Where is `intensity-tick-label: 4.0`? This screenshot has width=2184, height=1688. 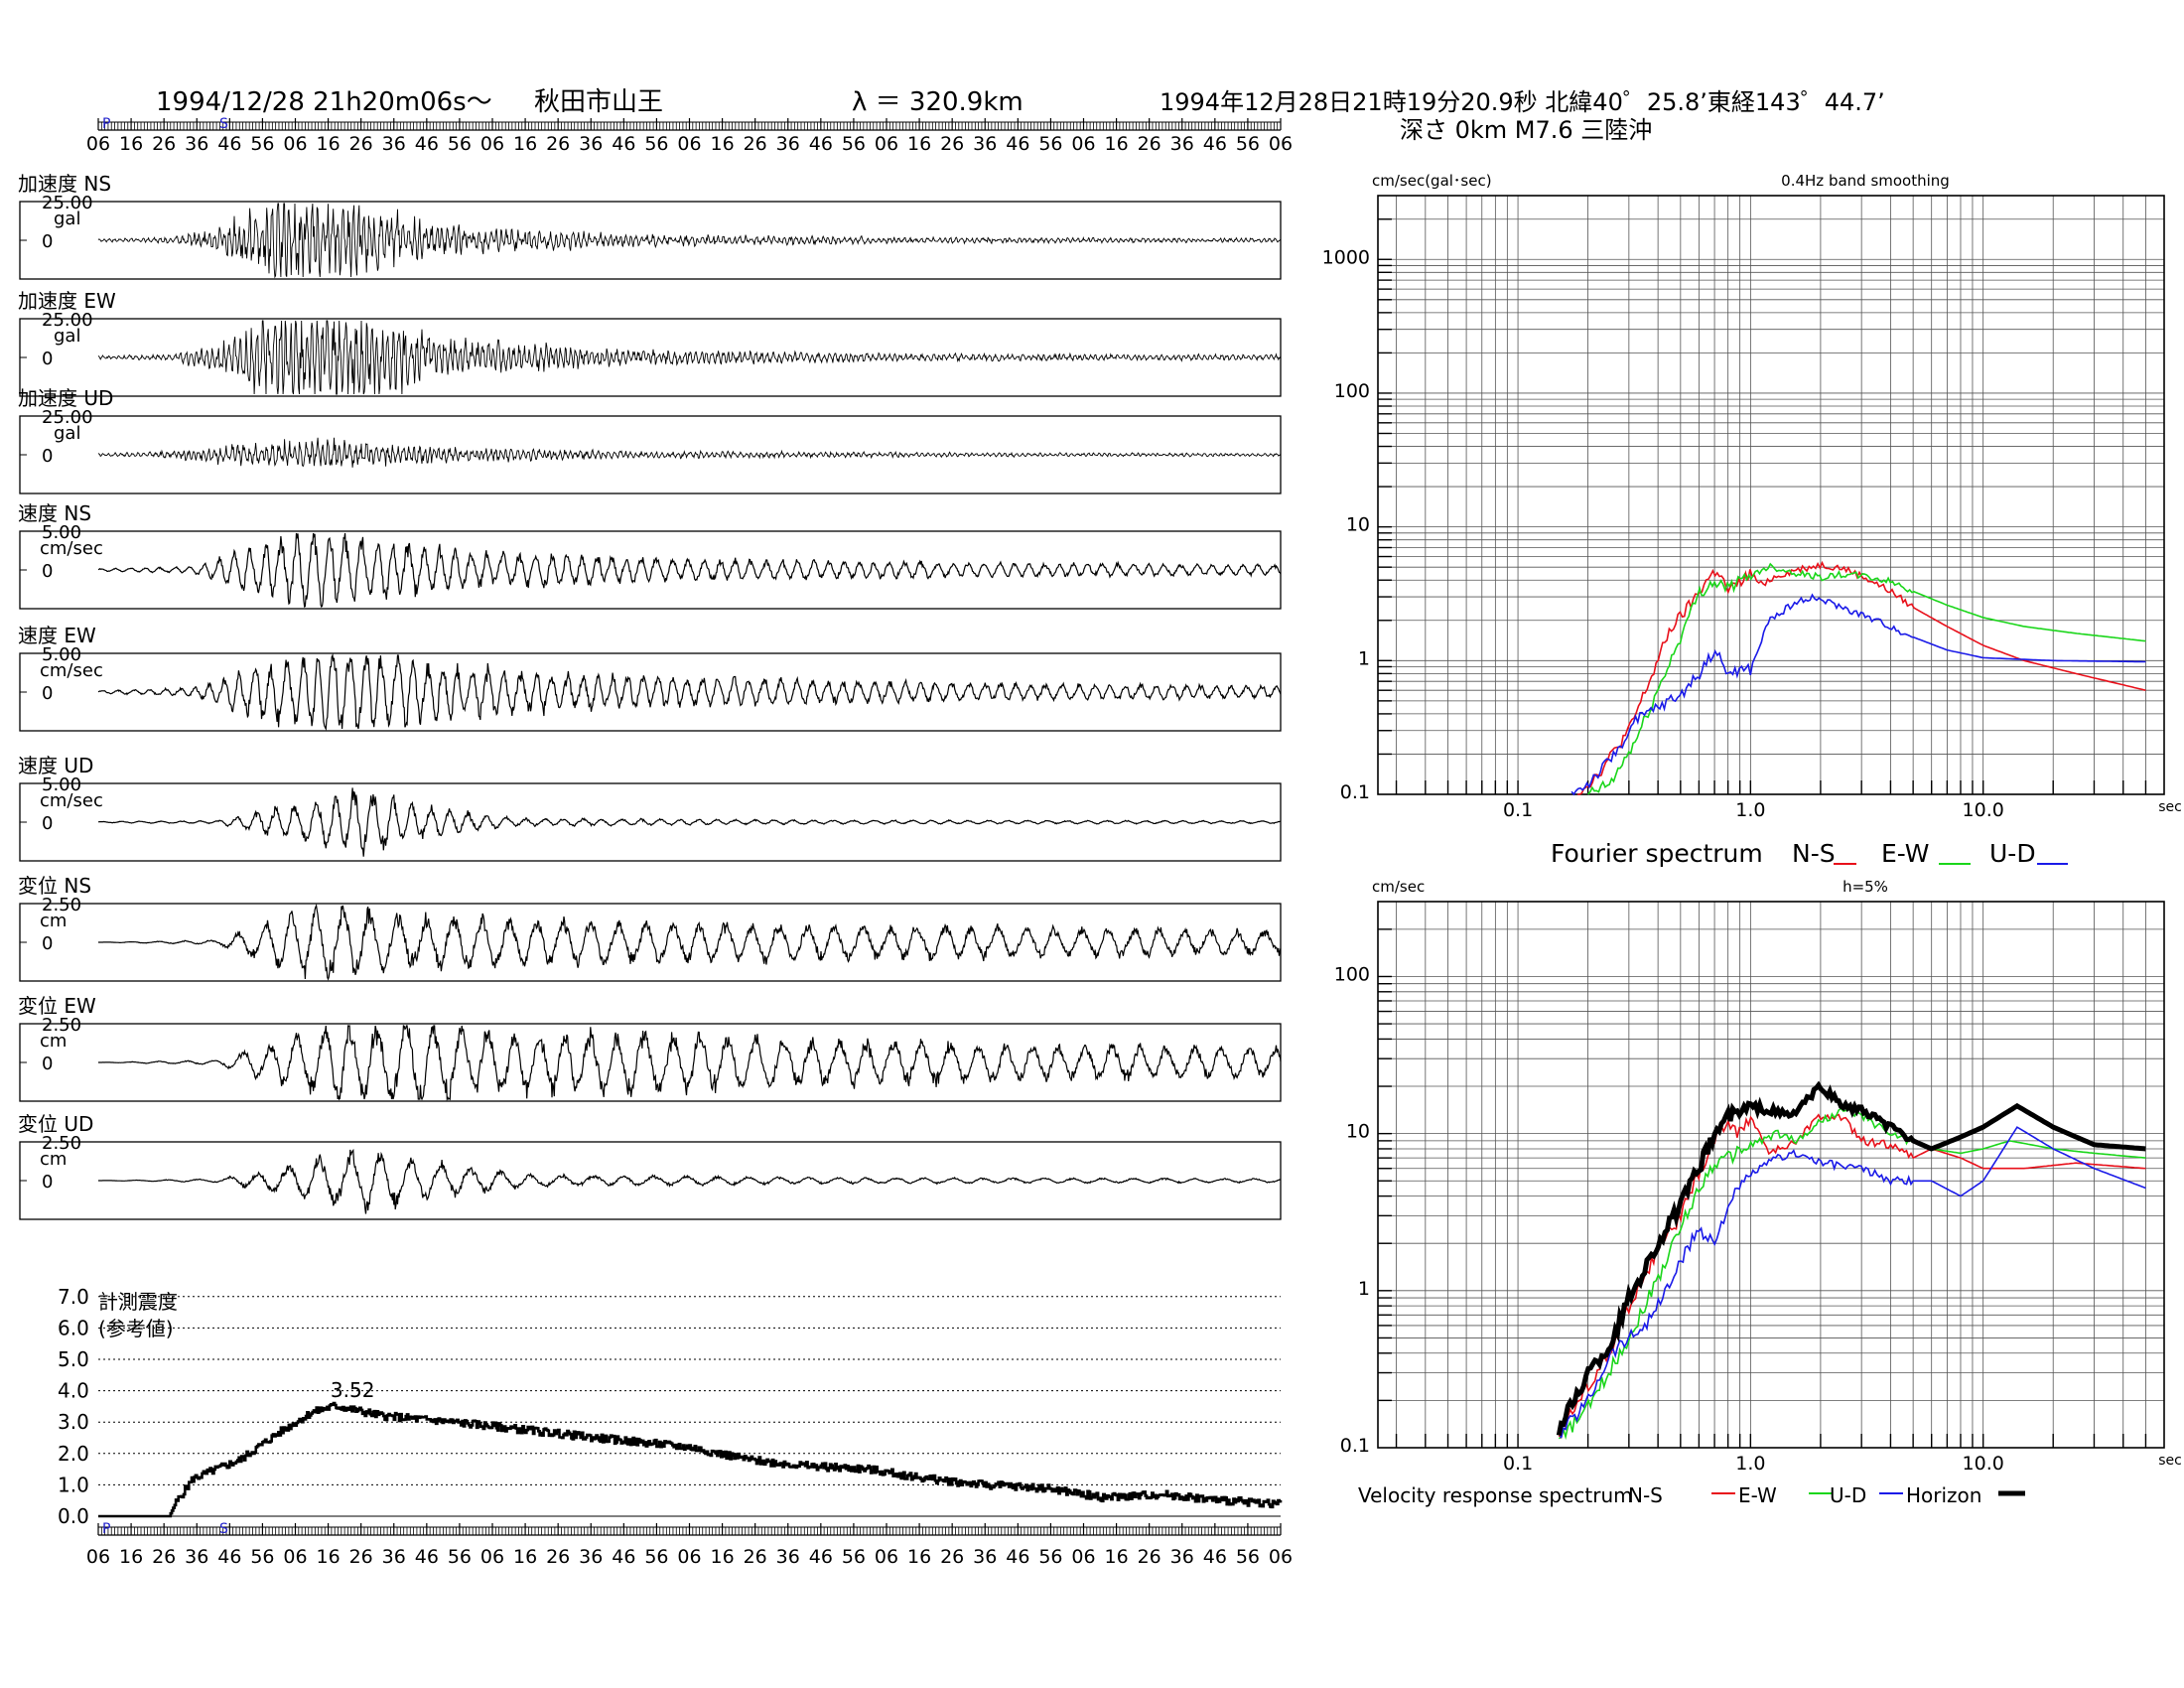
intensity-tick-label: 4.0 is located at coordinates (73, 1391).